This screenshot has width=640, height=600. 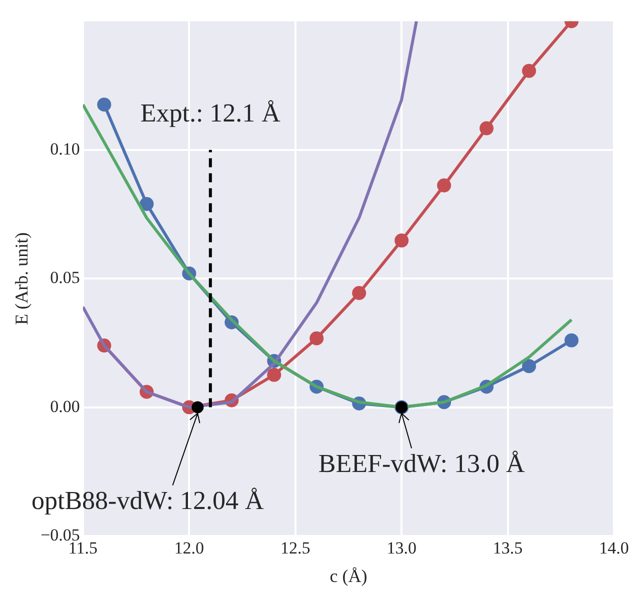 What do you see at coordinates (65, 406) in the screenshot?
I see `y-tick-label: 0.00` at bounding box center [65, 406].